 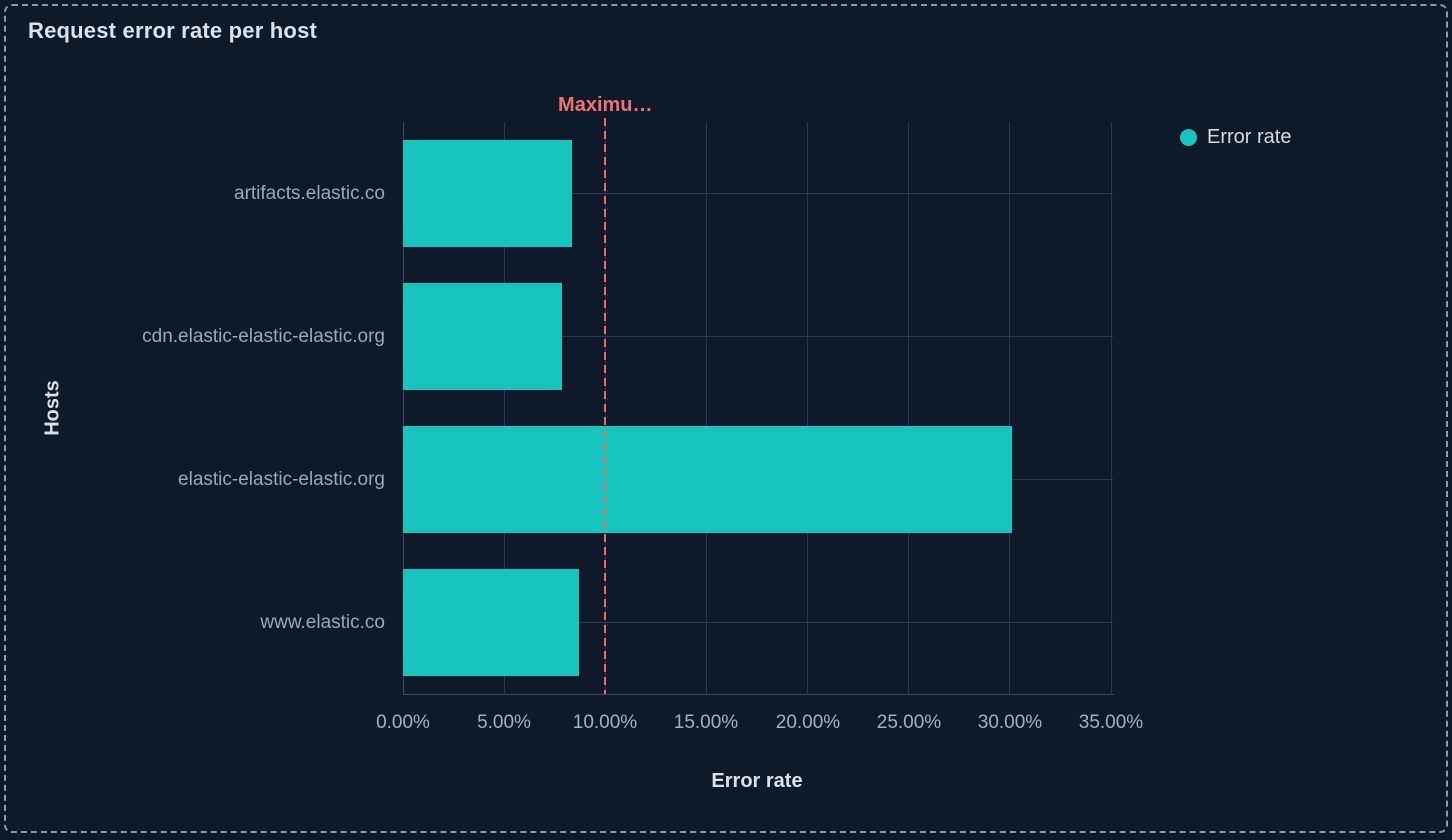 I want to click on category-label: elastic-elastic-elastic.org, so click(x=281, y=479).